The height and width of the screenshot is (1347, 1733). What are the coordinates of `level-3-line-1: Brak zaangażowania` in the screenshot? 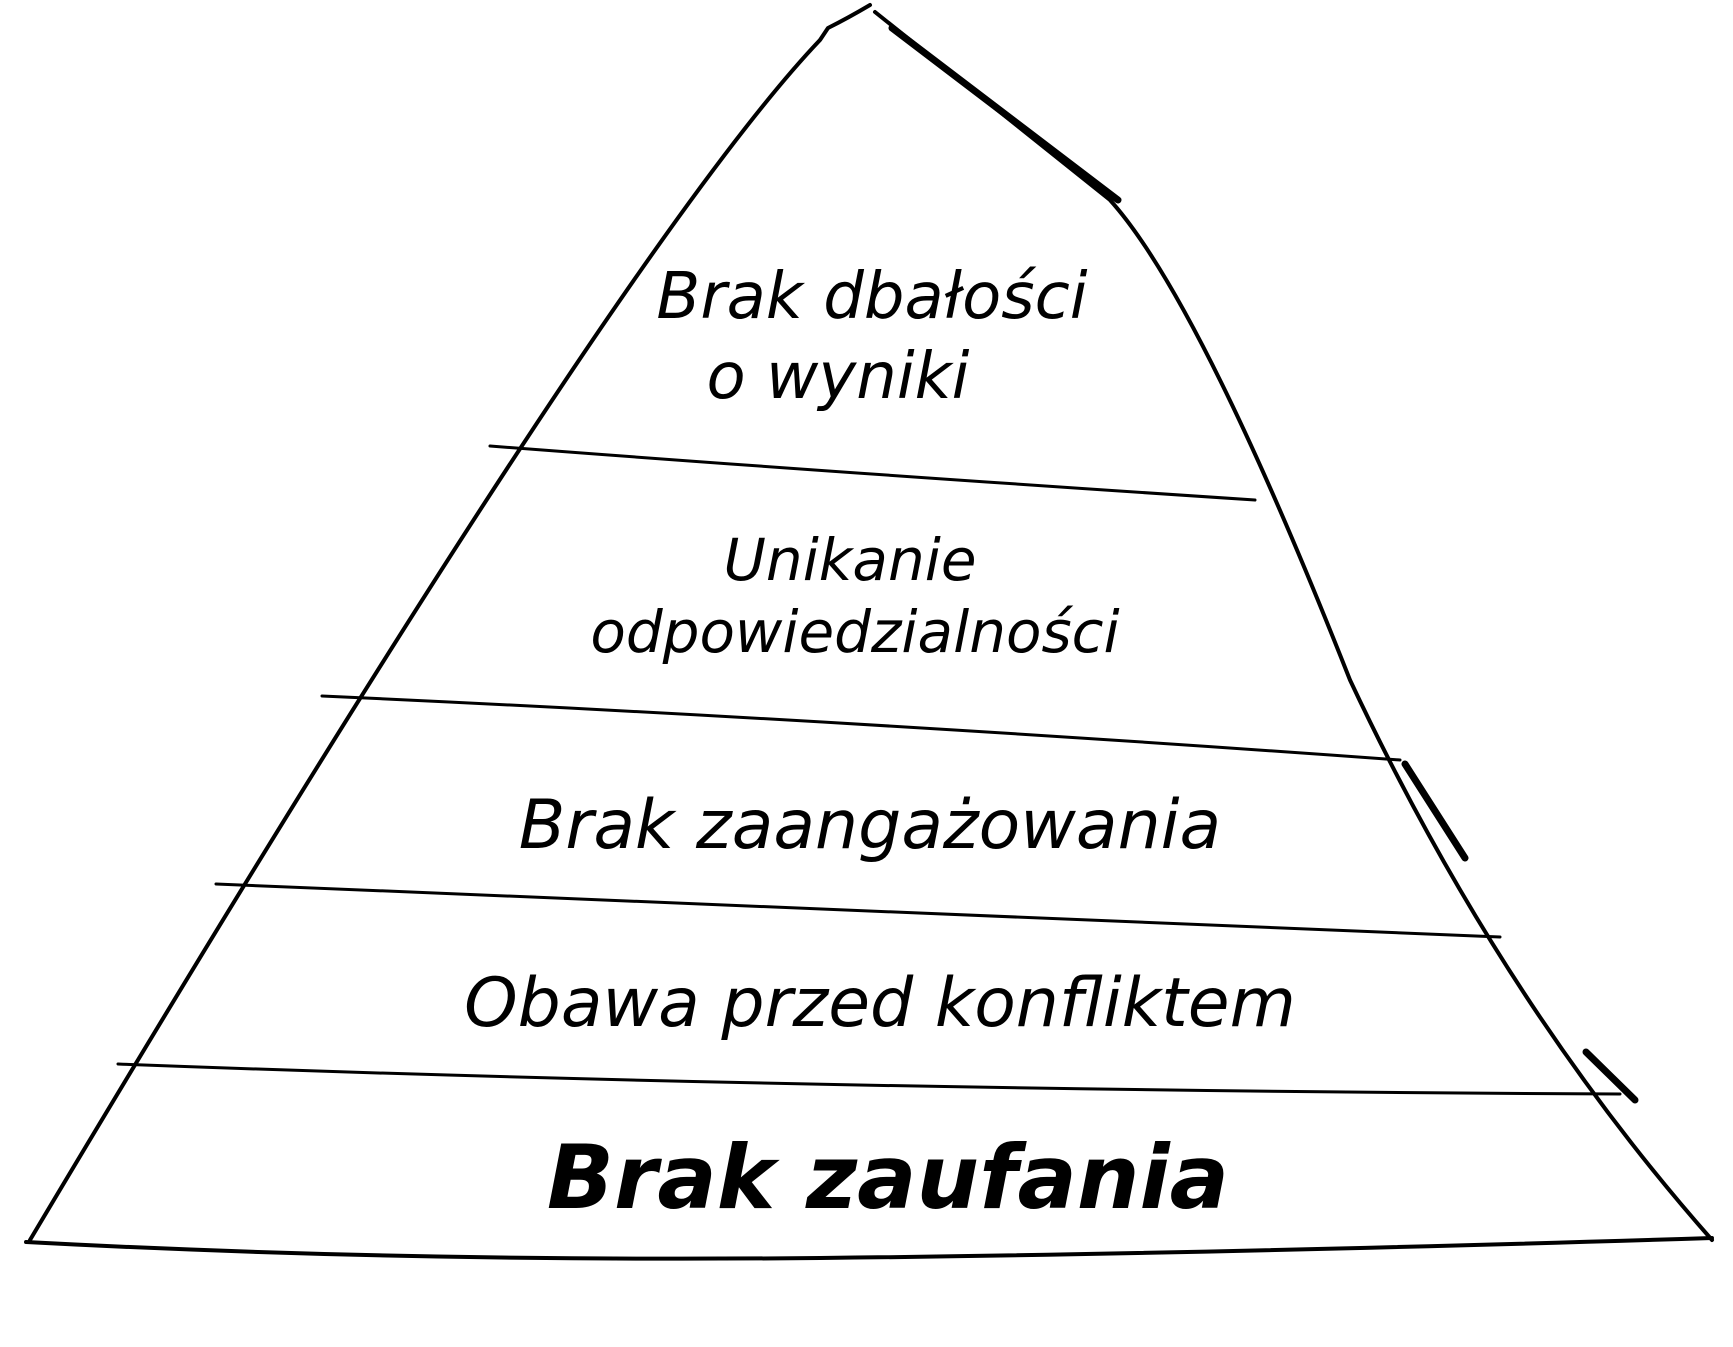 It's located at (870, 825).